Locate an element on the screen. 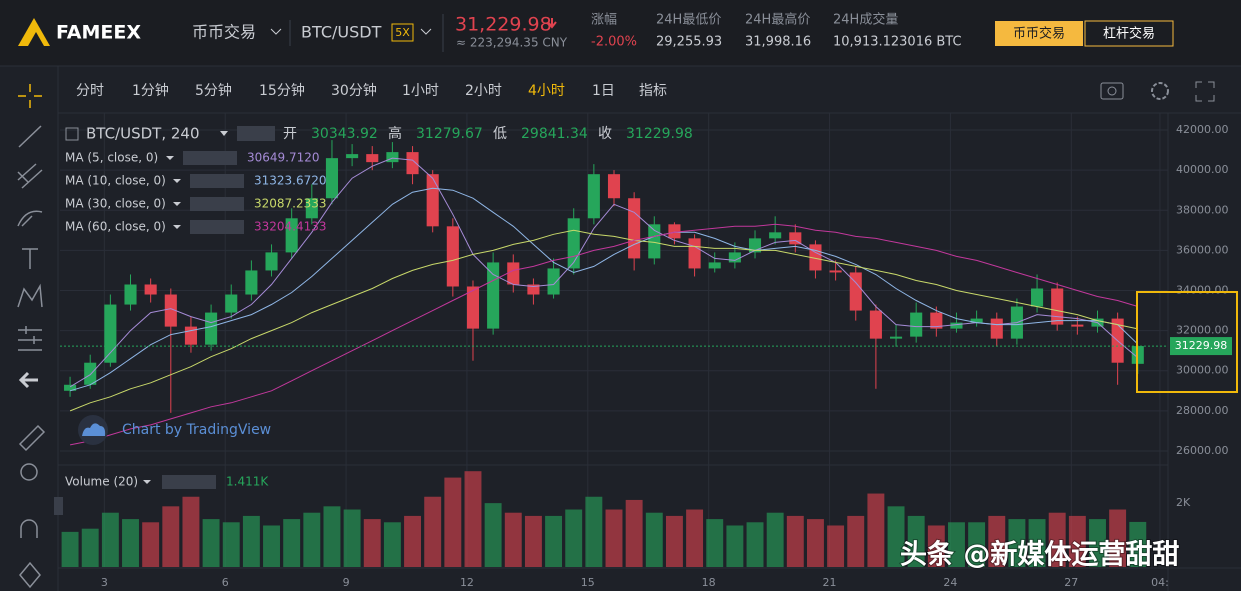 The height and width of the screenshot is (591, 1241). interval: 指标 is located at coordinates (653, 91).